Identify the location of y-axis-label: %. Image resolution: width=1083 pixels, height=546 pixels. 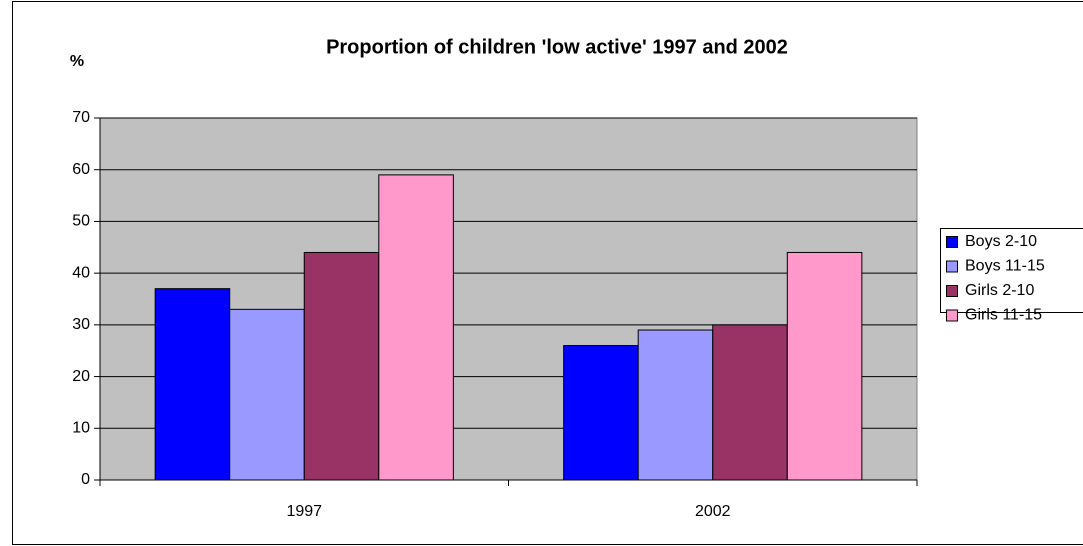
(77, 61).